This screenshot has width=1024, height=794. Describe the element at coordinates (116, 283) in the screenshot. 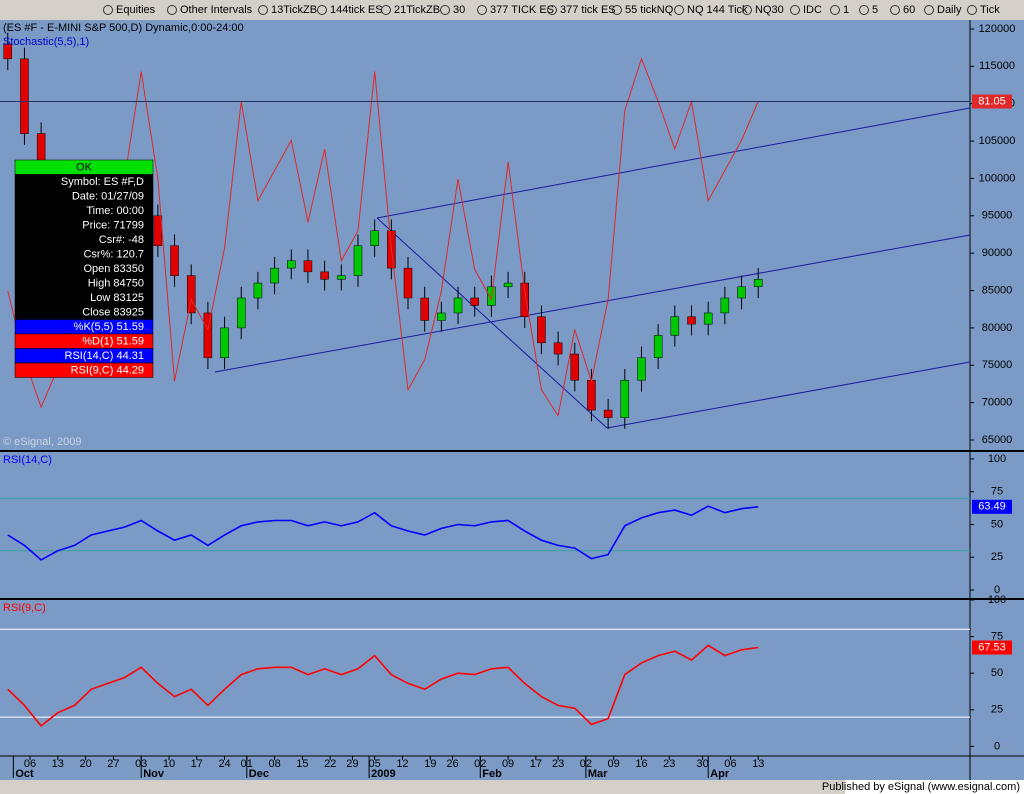

I see `data-window-text: High 84750` at that location.